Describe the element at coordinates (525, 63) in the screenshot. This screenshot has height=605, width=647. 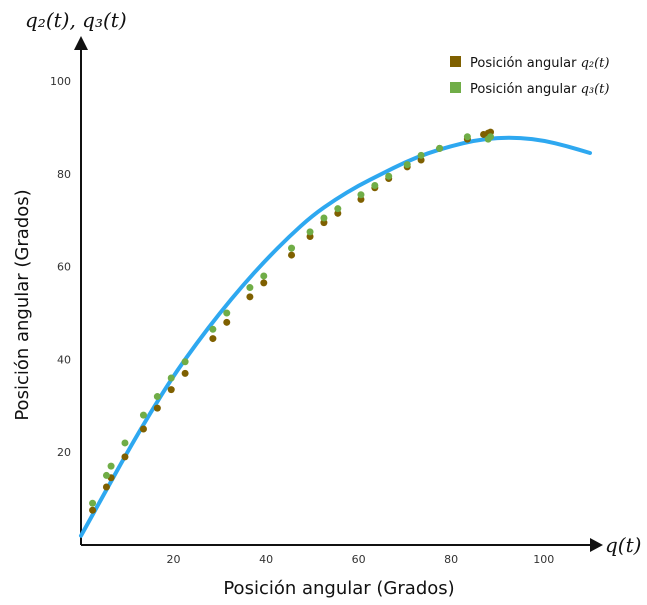
I see `legend-label-q2-prefix: Posición angular` at that location.